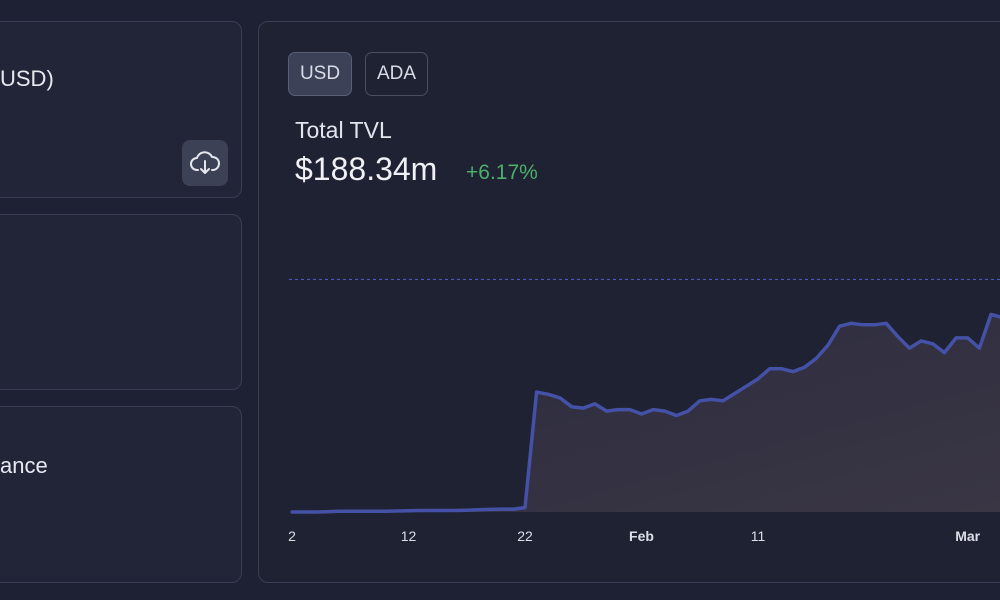 The height and width of the screenshot is (600, 1000). Describe the element at coordinates (525, 536) in the screenshot. I see `x-tick-label: 22` at that location.